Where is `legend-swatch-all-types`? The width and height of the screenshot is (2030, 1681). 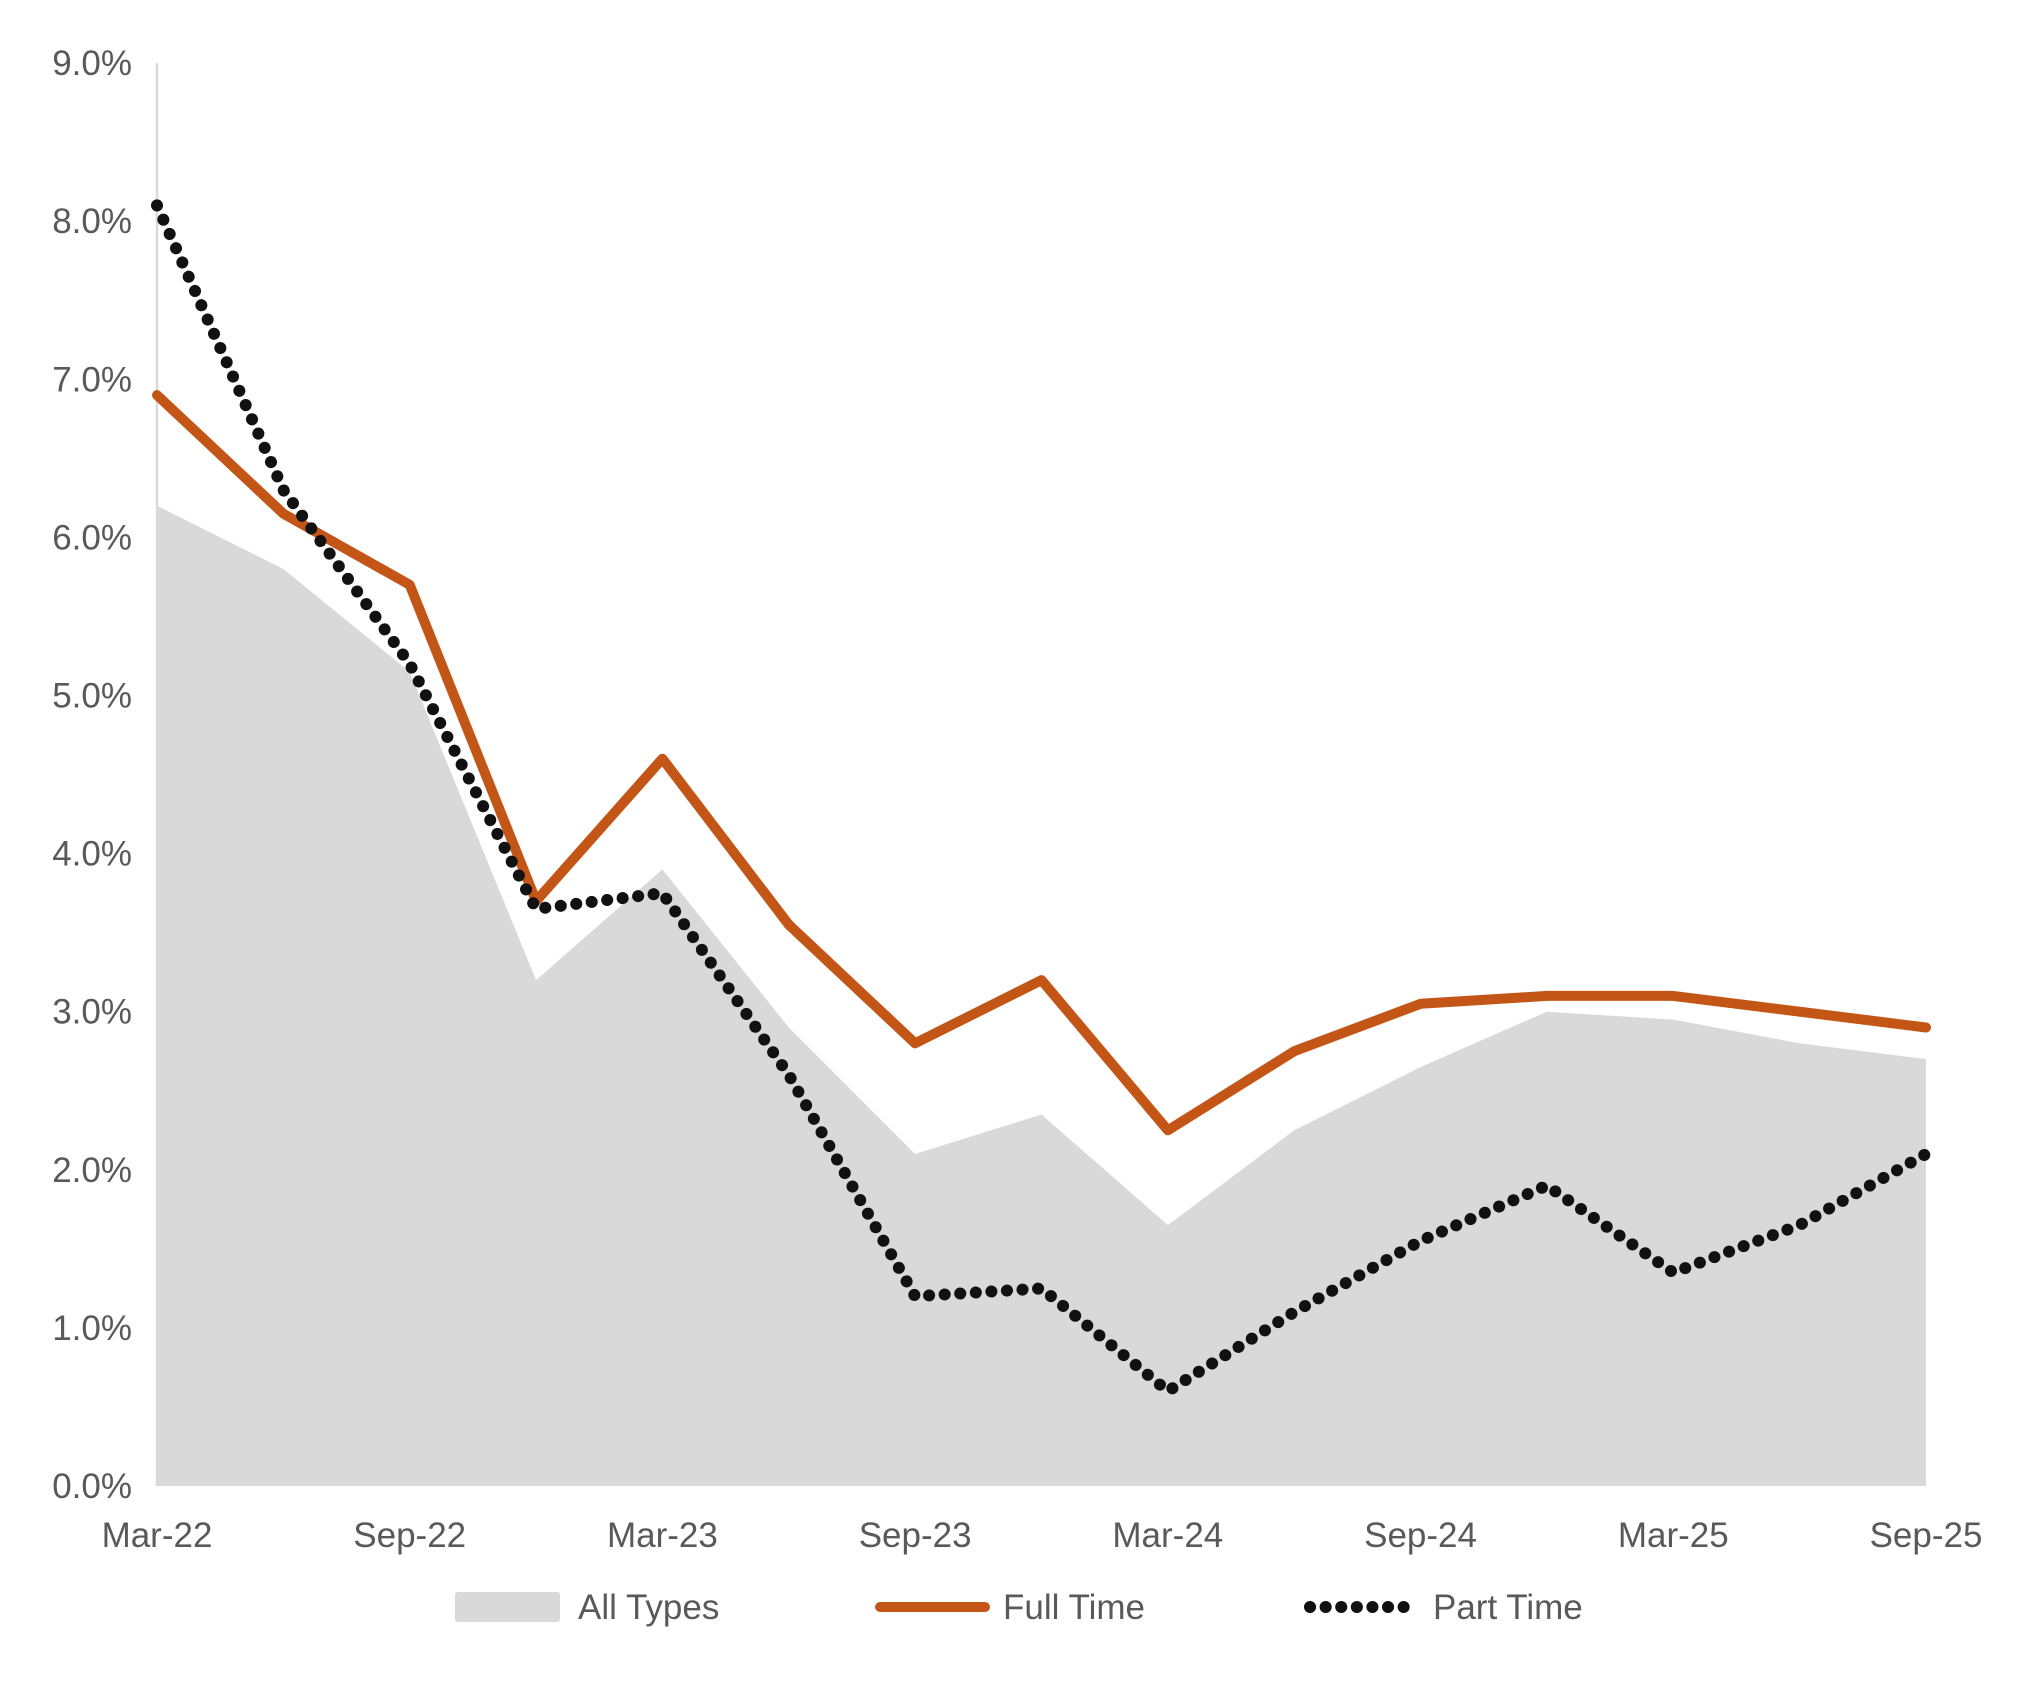
legend-swatch-all-types is located at coordinates (507, 1607).